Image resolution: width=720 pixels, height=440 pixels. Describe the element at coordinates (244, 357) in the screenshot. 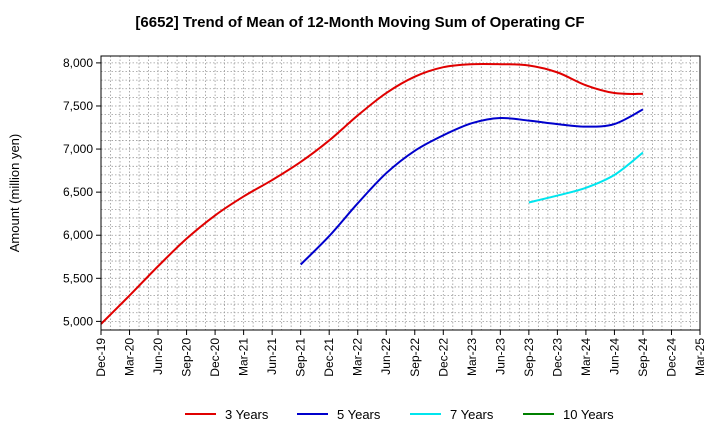

I see `x-tick-label: Mar-21` at that location.